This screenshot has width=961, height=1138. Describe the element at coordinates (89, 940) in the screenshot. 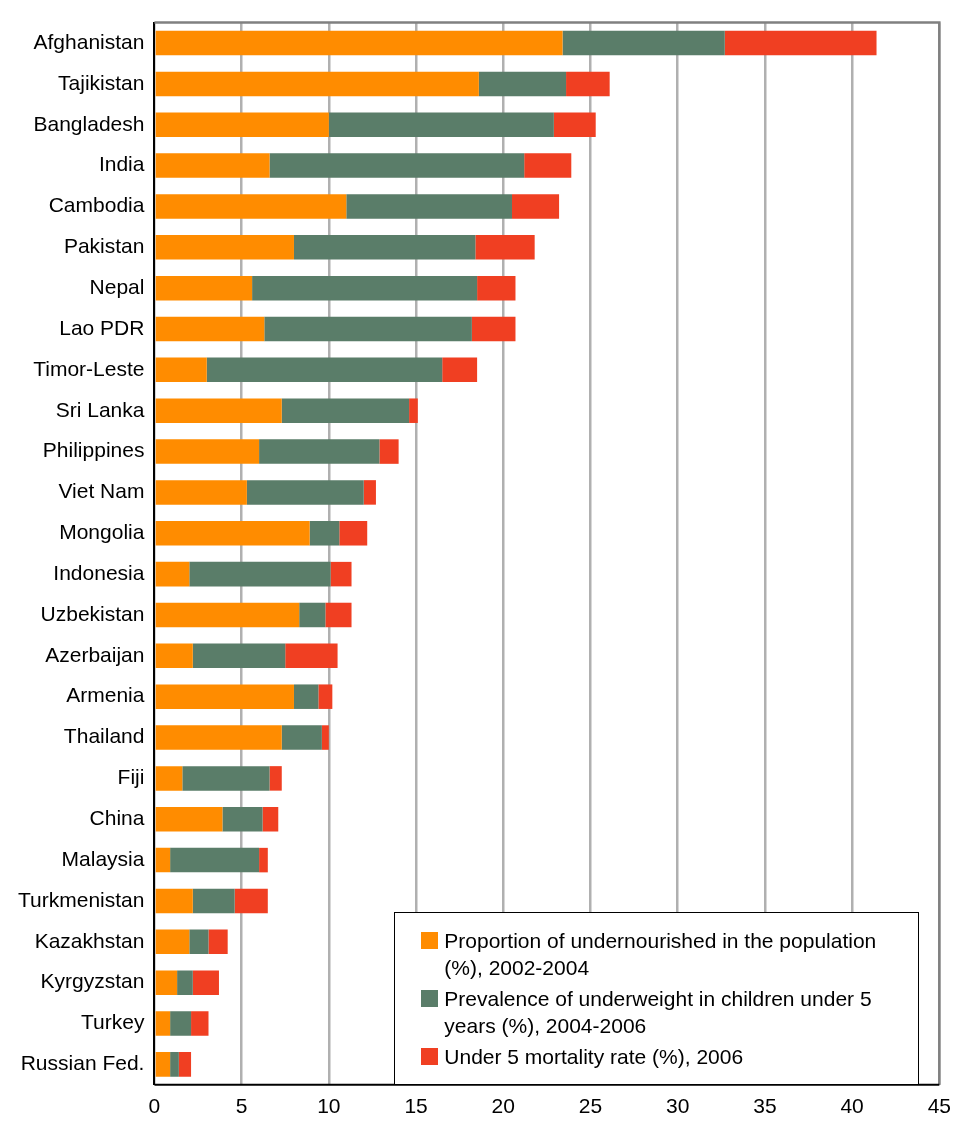

I see `y-tick-label: Kazakhstan` at that location.